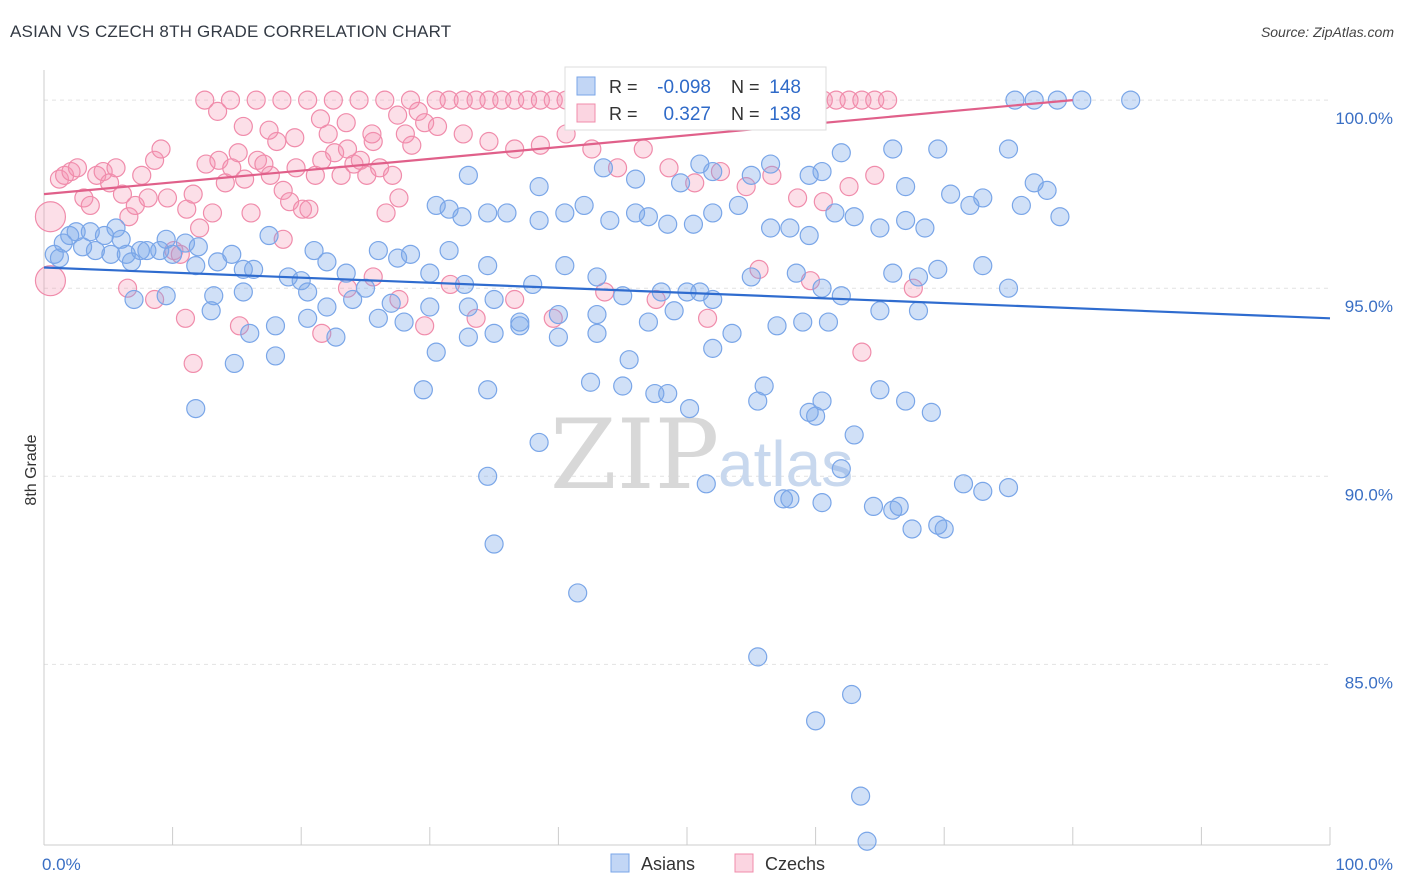 This screenshot has width=1406, height=892. I want to click on legend-asians-n-value: 148, so click(785, 87).